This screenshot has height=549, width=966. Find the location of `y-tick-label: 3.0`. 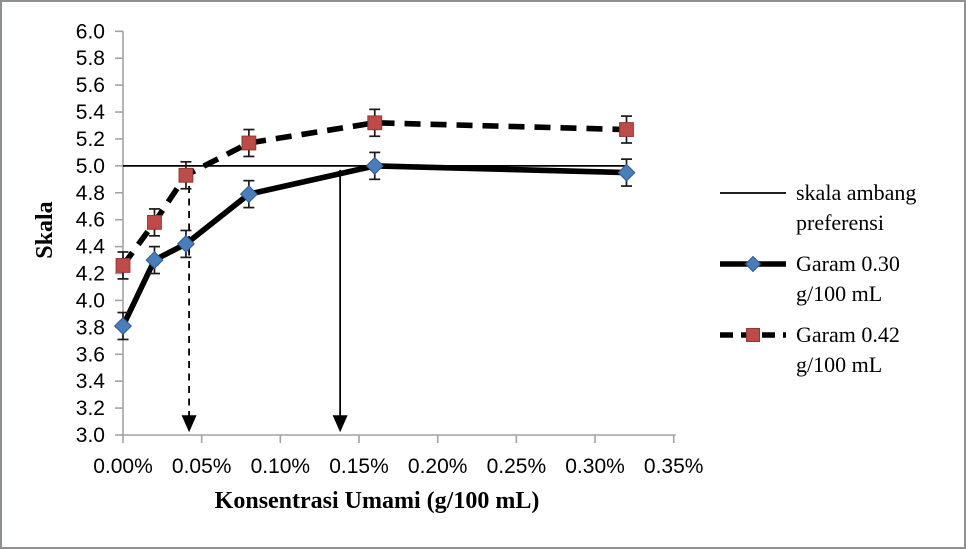

y-tick-label: 3.0 is located at coordinates (90, 435).